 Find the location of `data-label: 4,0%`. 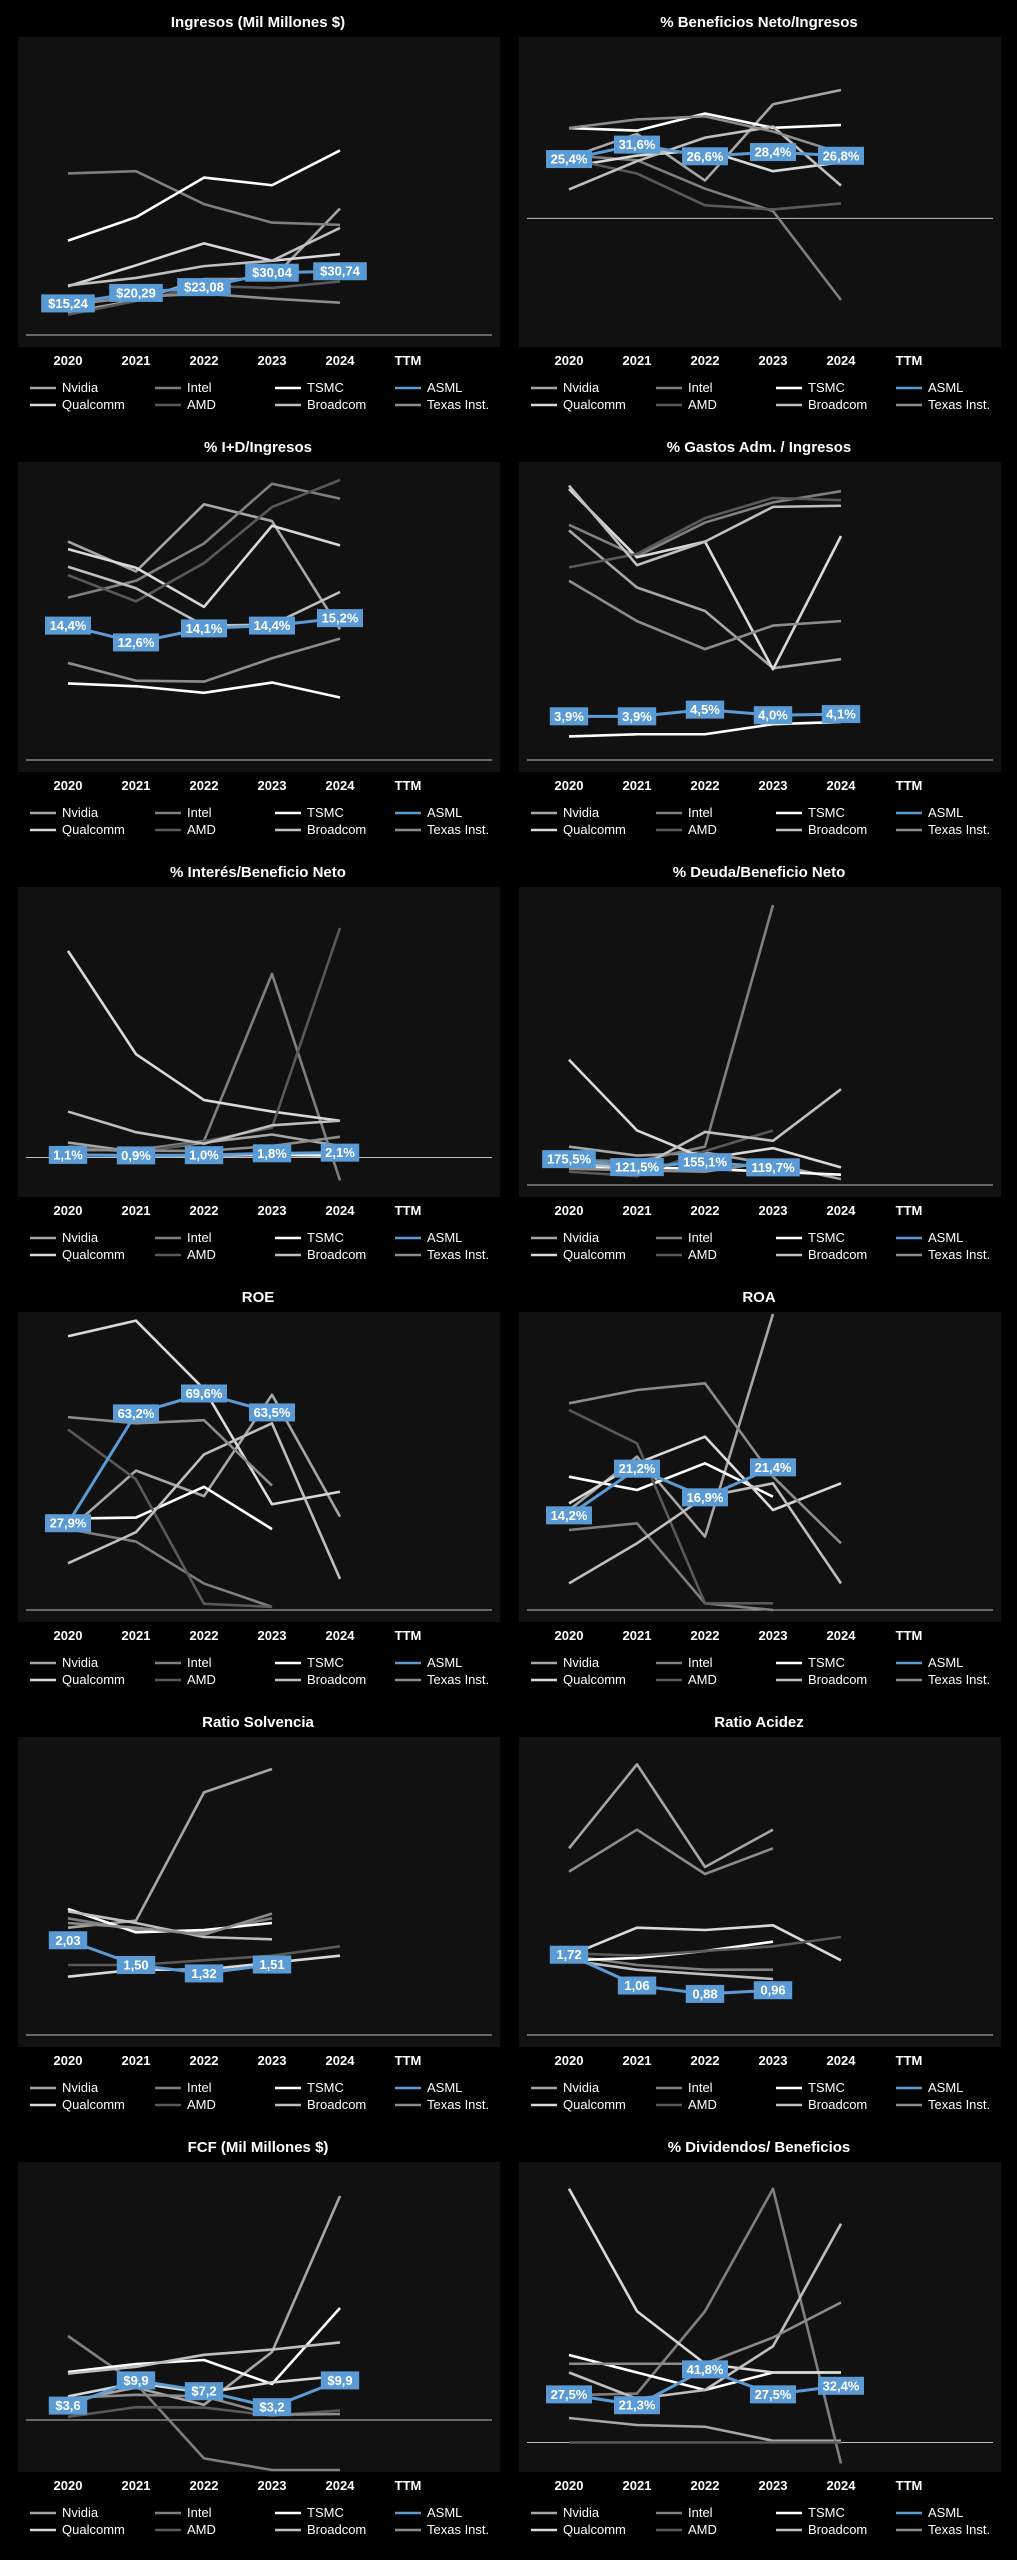

data-label: 4,0% is located at coordinates (773, 715).